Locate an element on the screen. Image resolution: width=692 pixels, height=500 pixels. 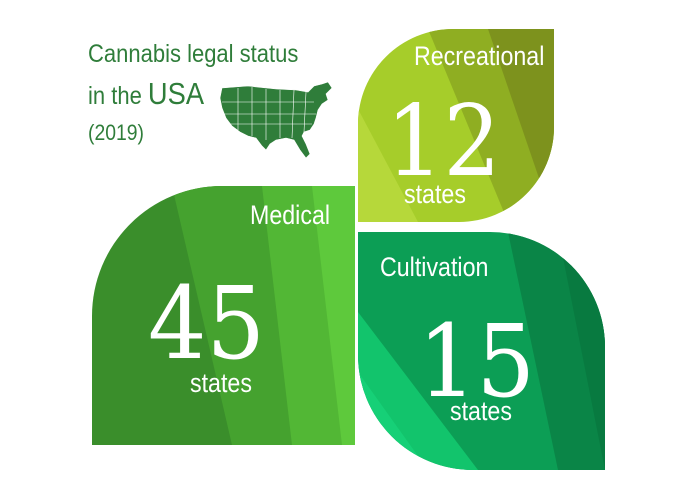
cultivation-label: Cultivation is located at coordinates (434, 267).